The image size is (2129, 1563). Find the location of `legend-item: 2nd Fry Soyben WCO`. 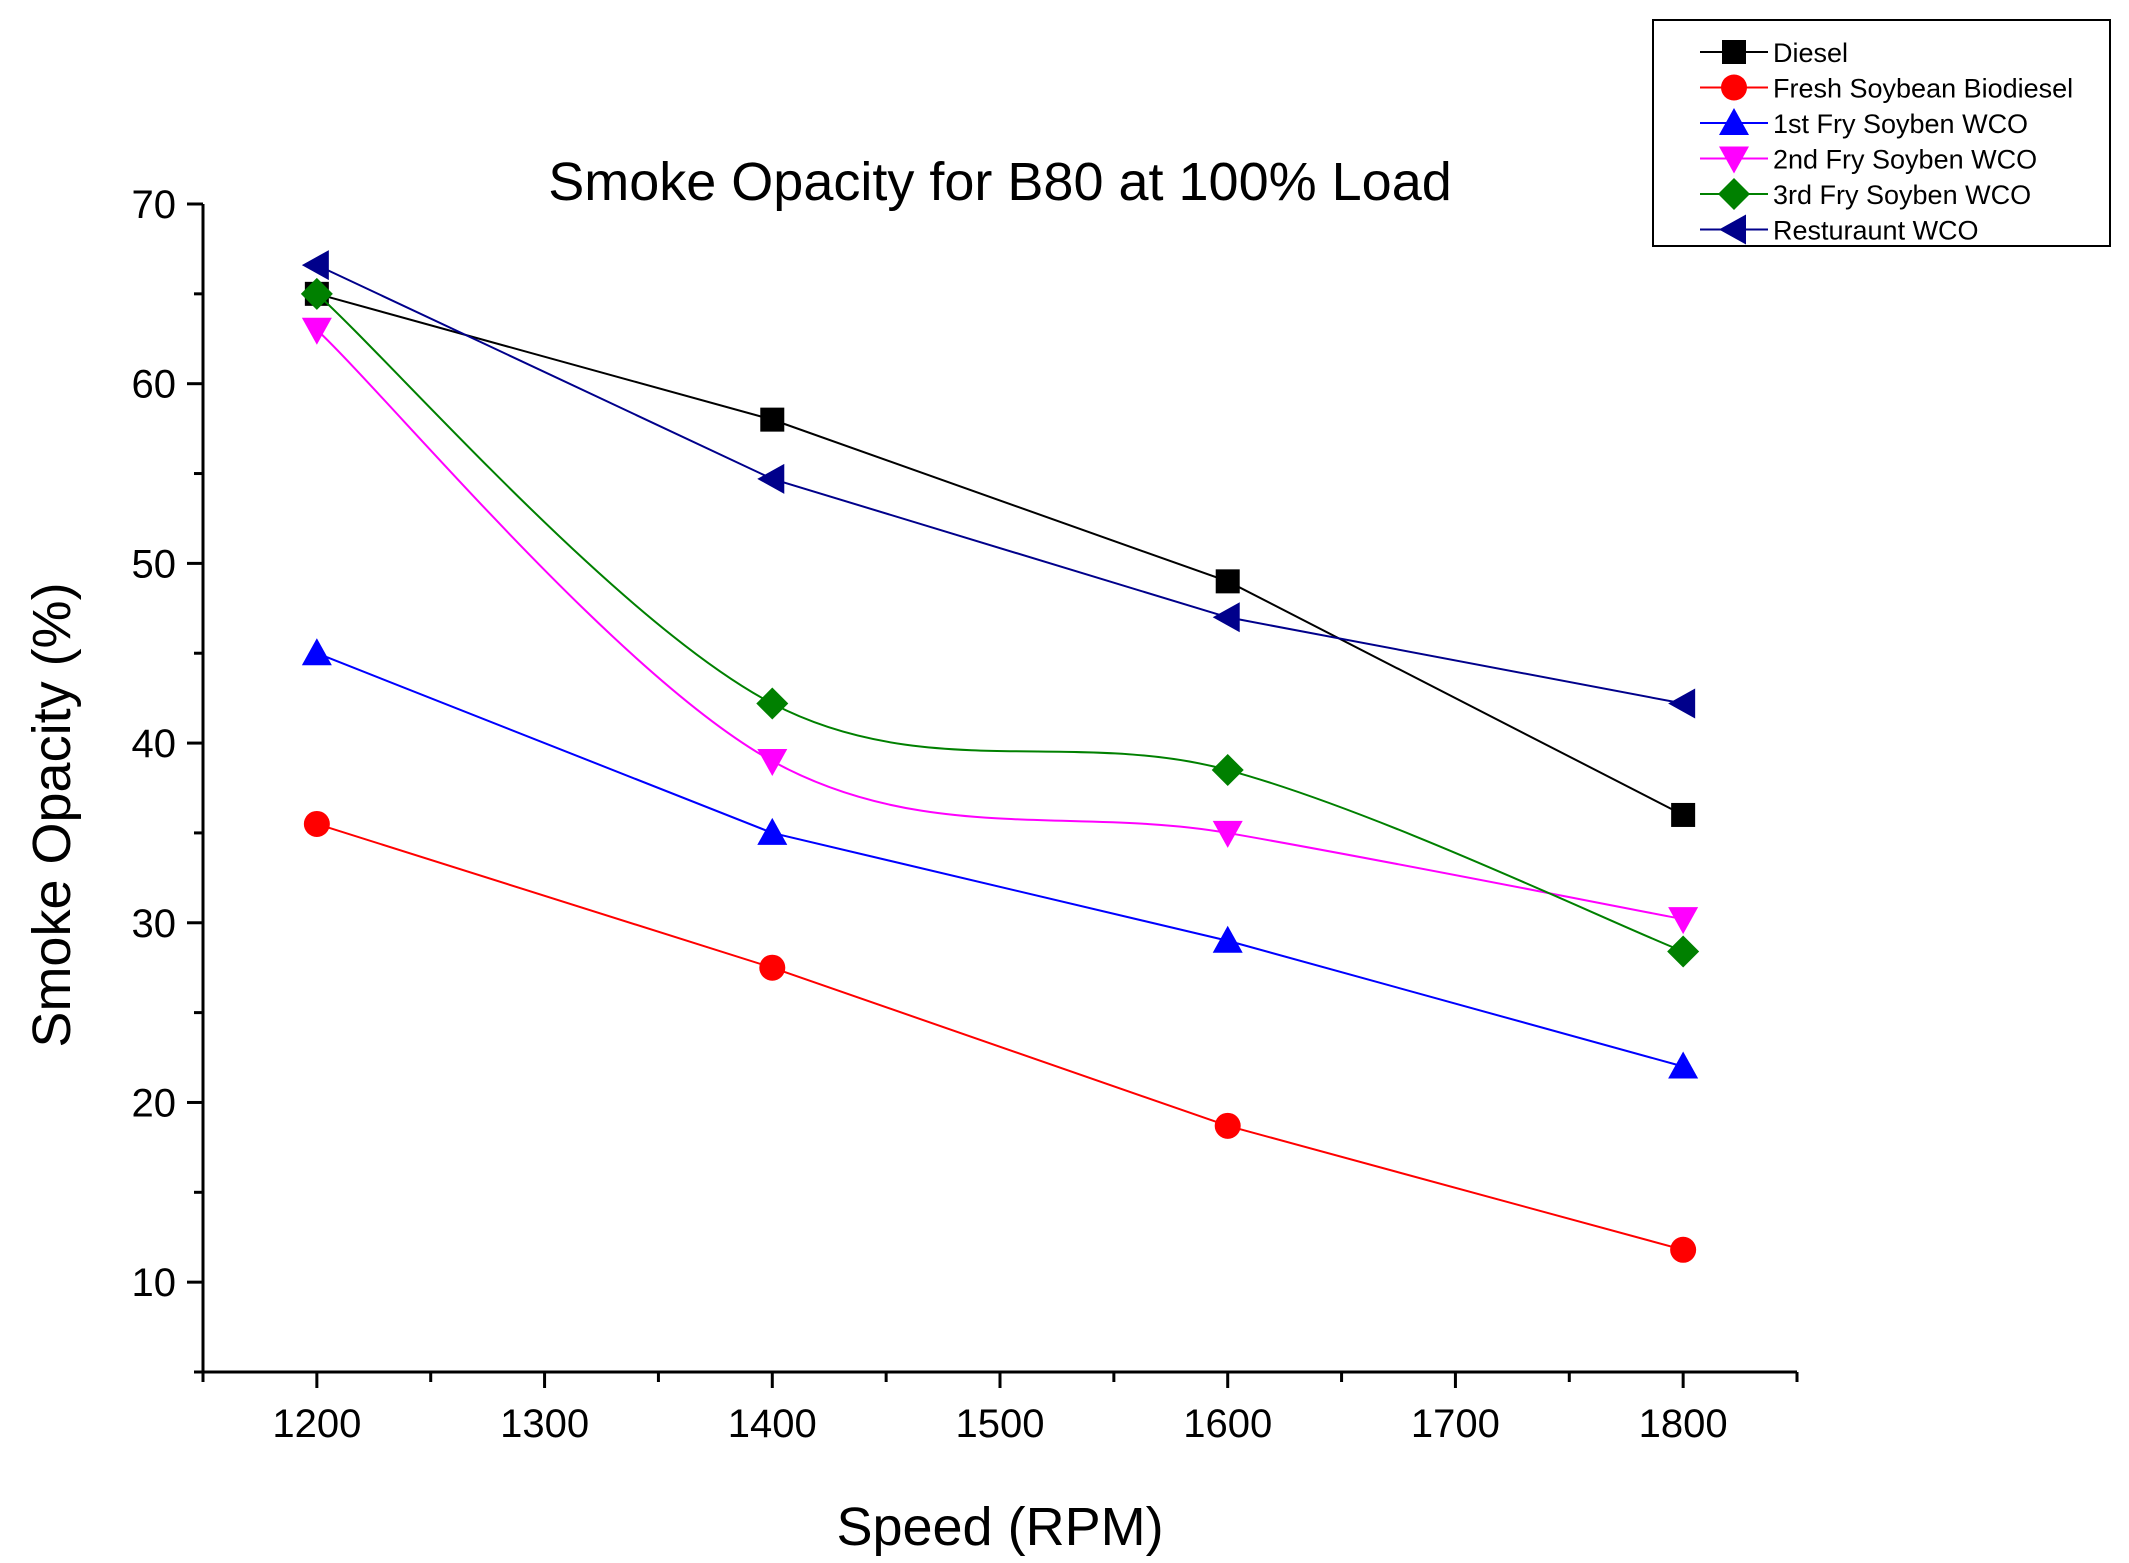

legend-item: 2nd Fry Soyben WCO is located at coordinates (1868, 160).